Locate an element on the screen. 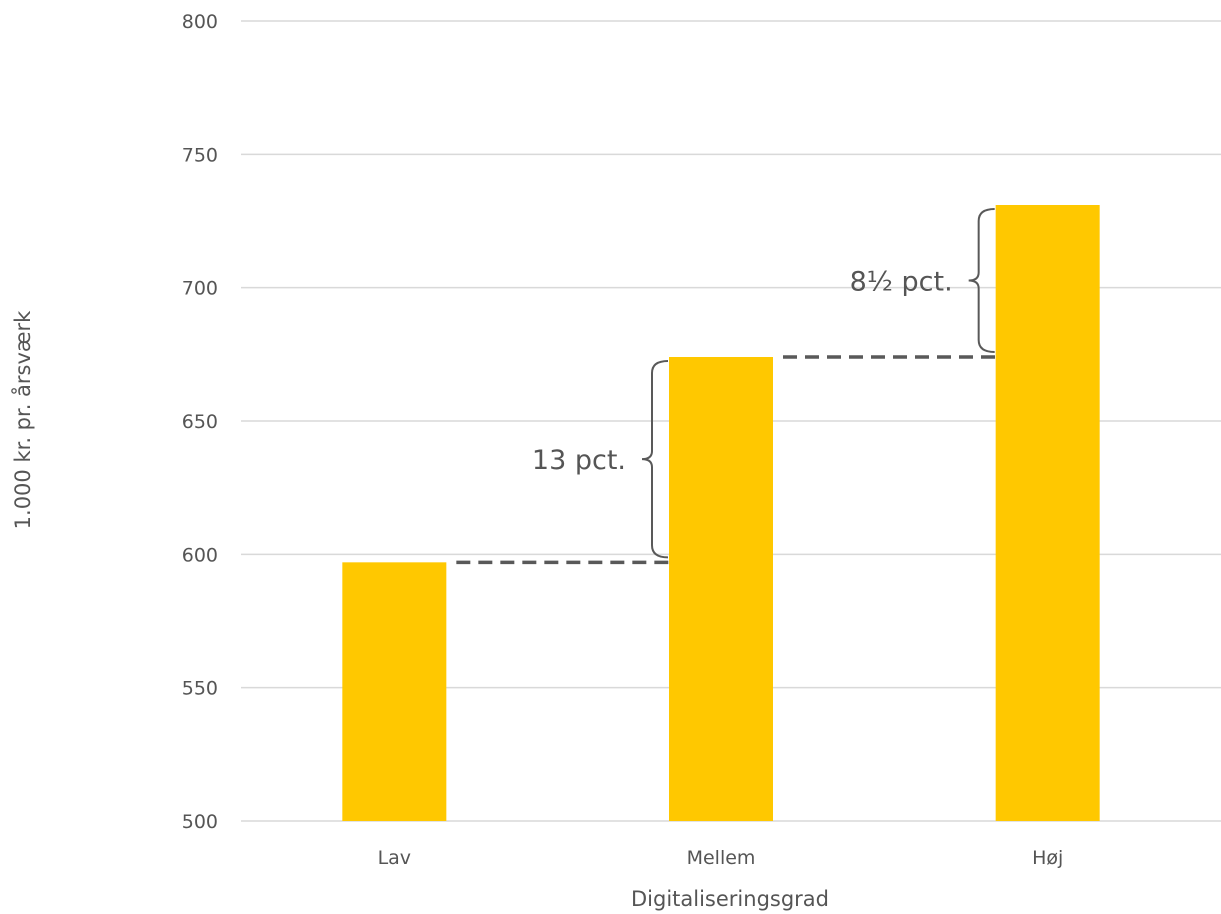 This screenshot has height=914, width=1221. x-tick-label: Høj is located at coordinates (1047, 858).